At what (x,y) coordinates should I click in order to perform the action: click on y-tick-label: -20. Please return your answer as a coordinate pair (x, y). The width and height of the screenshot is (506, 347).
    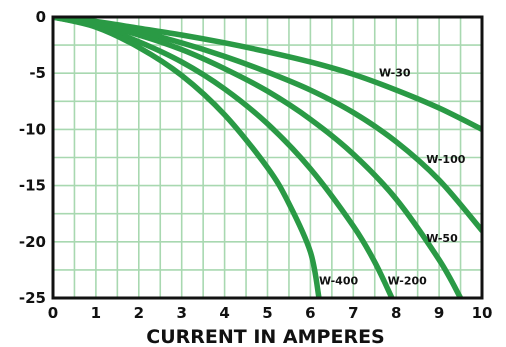
    Looking at the image, I should click on (32, 242).